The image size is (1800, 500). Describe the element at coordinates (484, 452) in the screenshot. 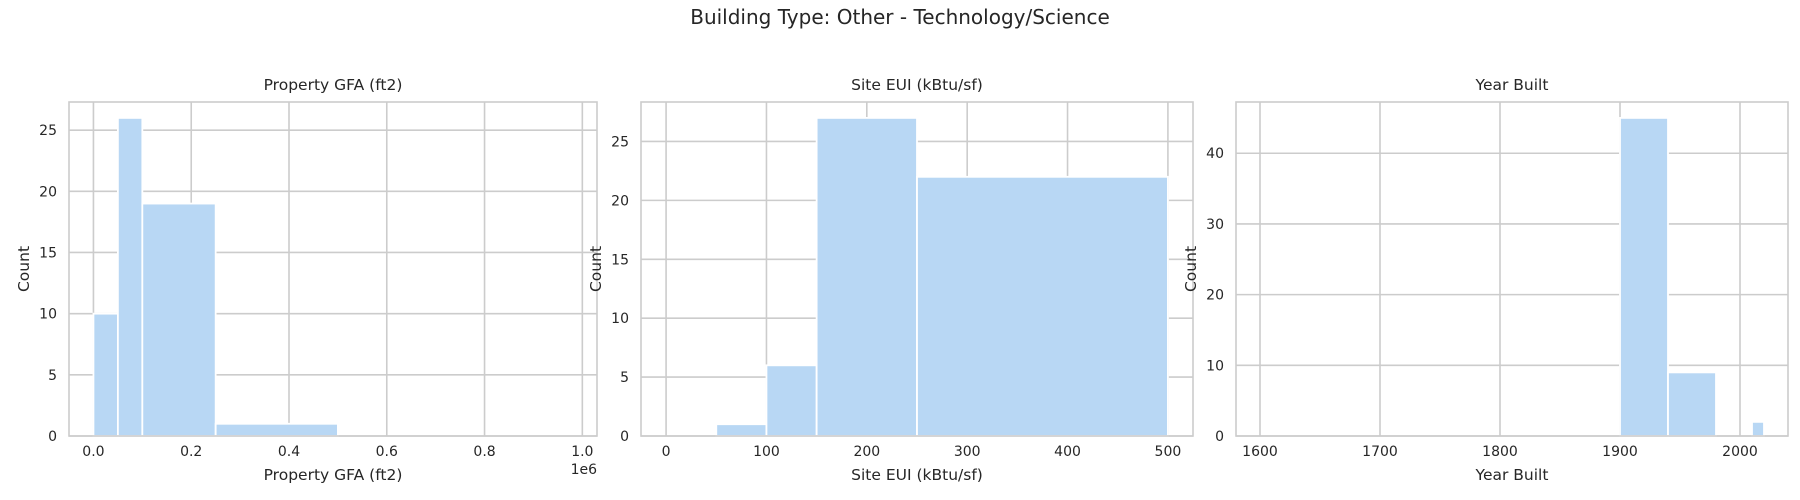

I see `x-tick-label: 0.8` at that location.